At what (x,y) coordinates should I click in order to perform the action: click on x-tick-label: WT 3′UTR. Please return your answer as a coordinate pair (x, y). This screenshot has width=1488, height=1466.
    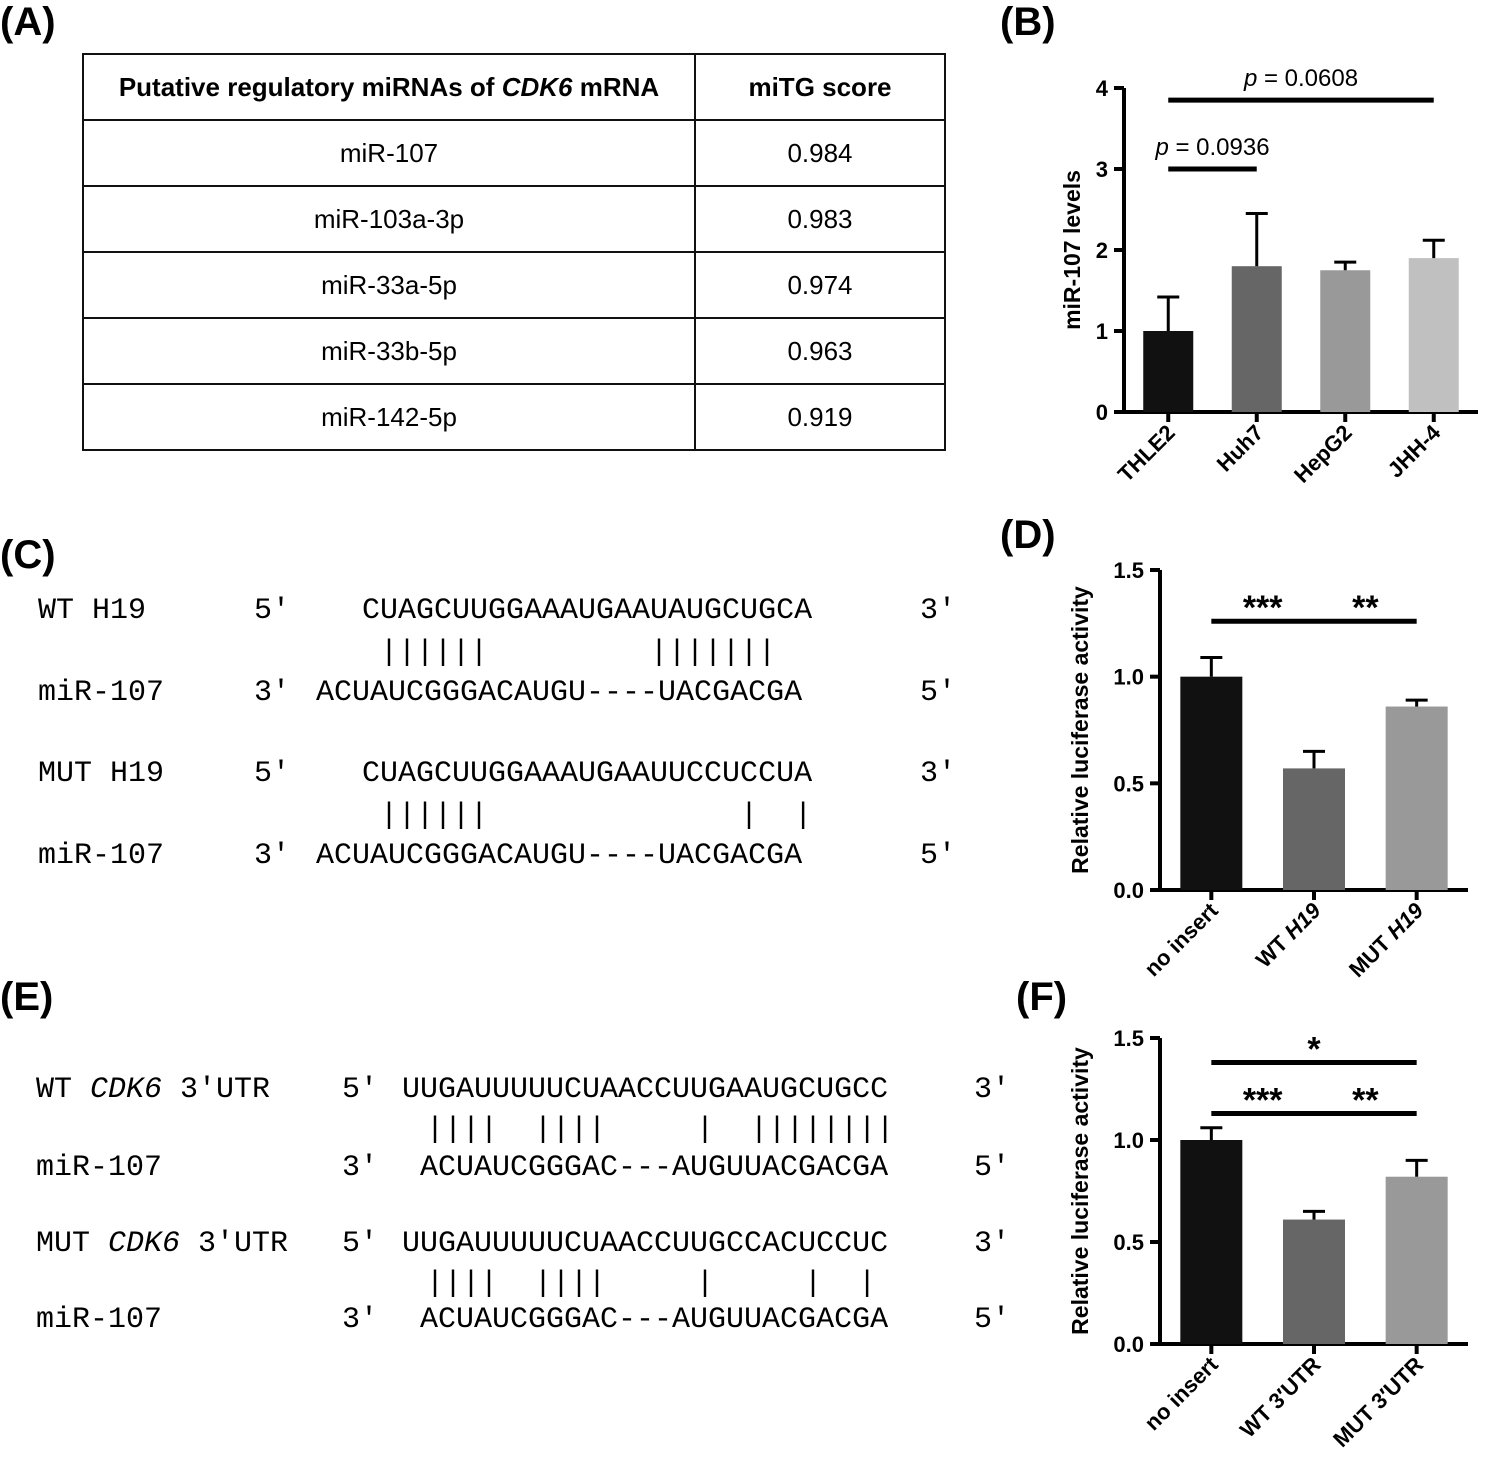
    Looking at the image, I should click on (1280, 1397).